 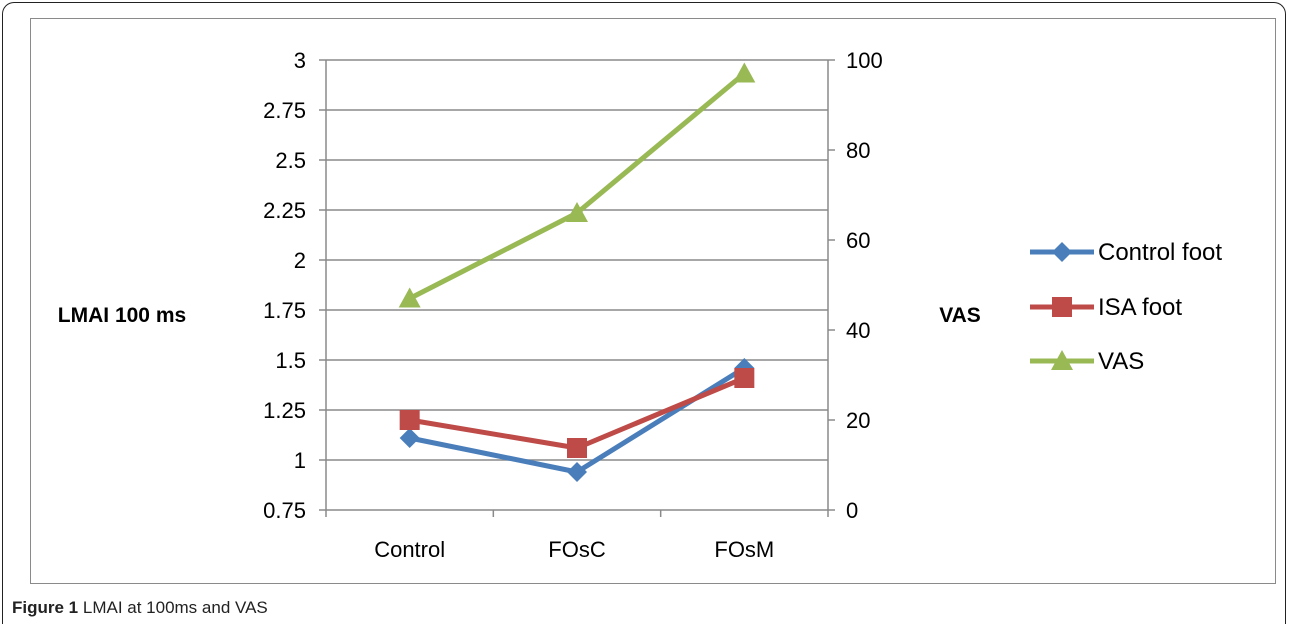 I want to click on y-tick-label: 1.5, so click(x=290, y=360).